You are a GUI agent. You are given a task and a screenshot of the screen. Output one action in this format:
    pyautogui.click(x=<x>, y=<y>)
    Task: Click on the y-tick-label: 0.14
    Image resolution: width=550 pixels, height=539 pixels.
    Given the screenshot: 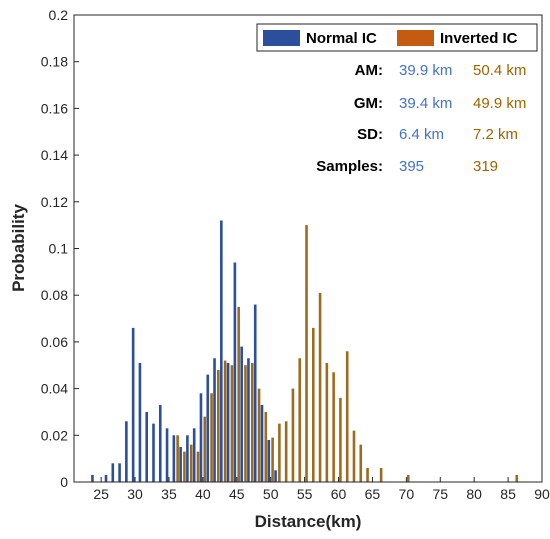 What is the action you would take?
    pyautogui.click(x=54, y=155)
    